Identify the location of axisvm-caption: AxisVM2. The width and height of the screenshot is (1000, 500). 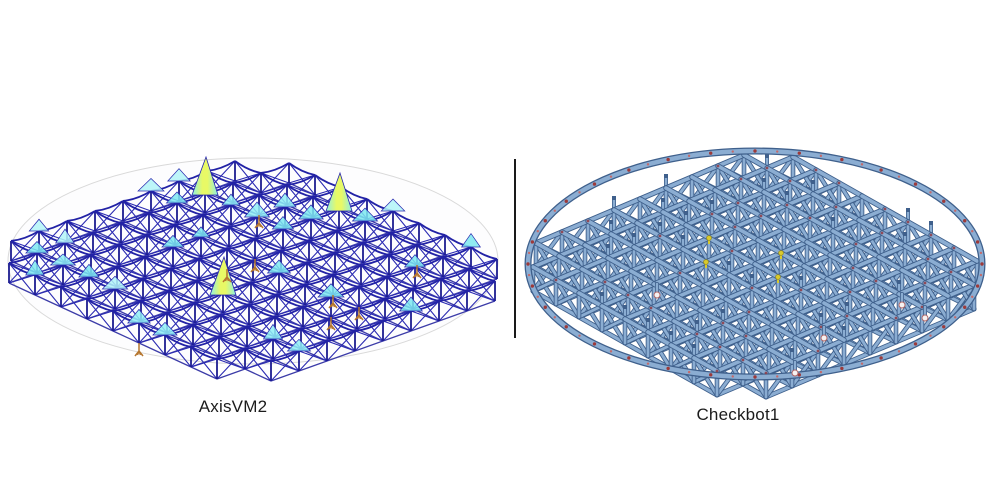
(233, 406).